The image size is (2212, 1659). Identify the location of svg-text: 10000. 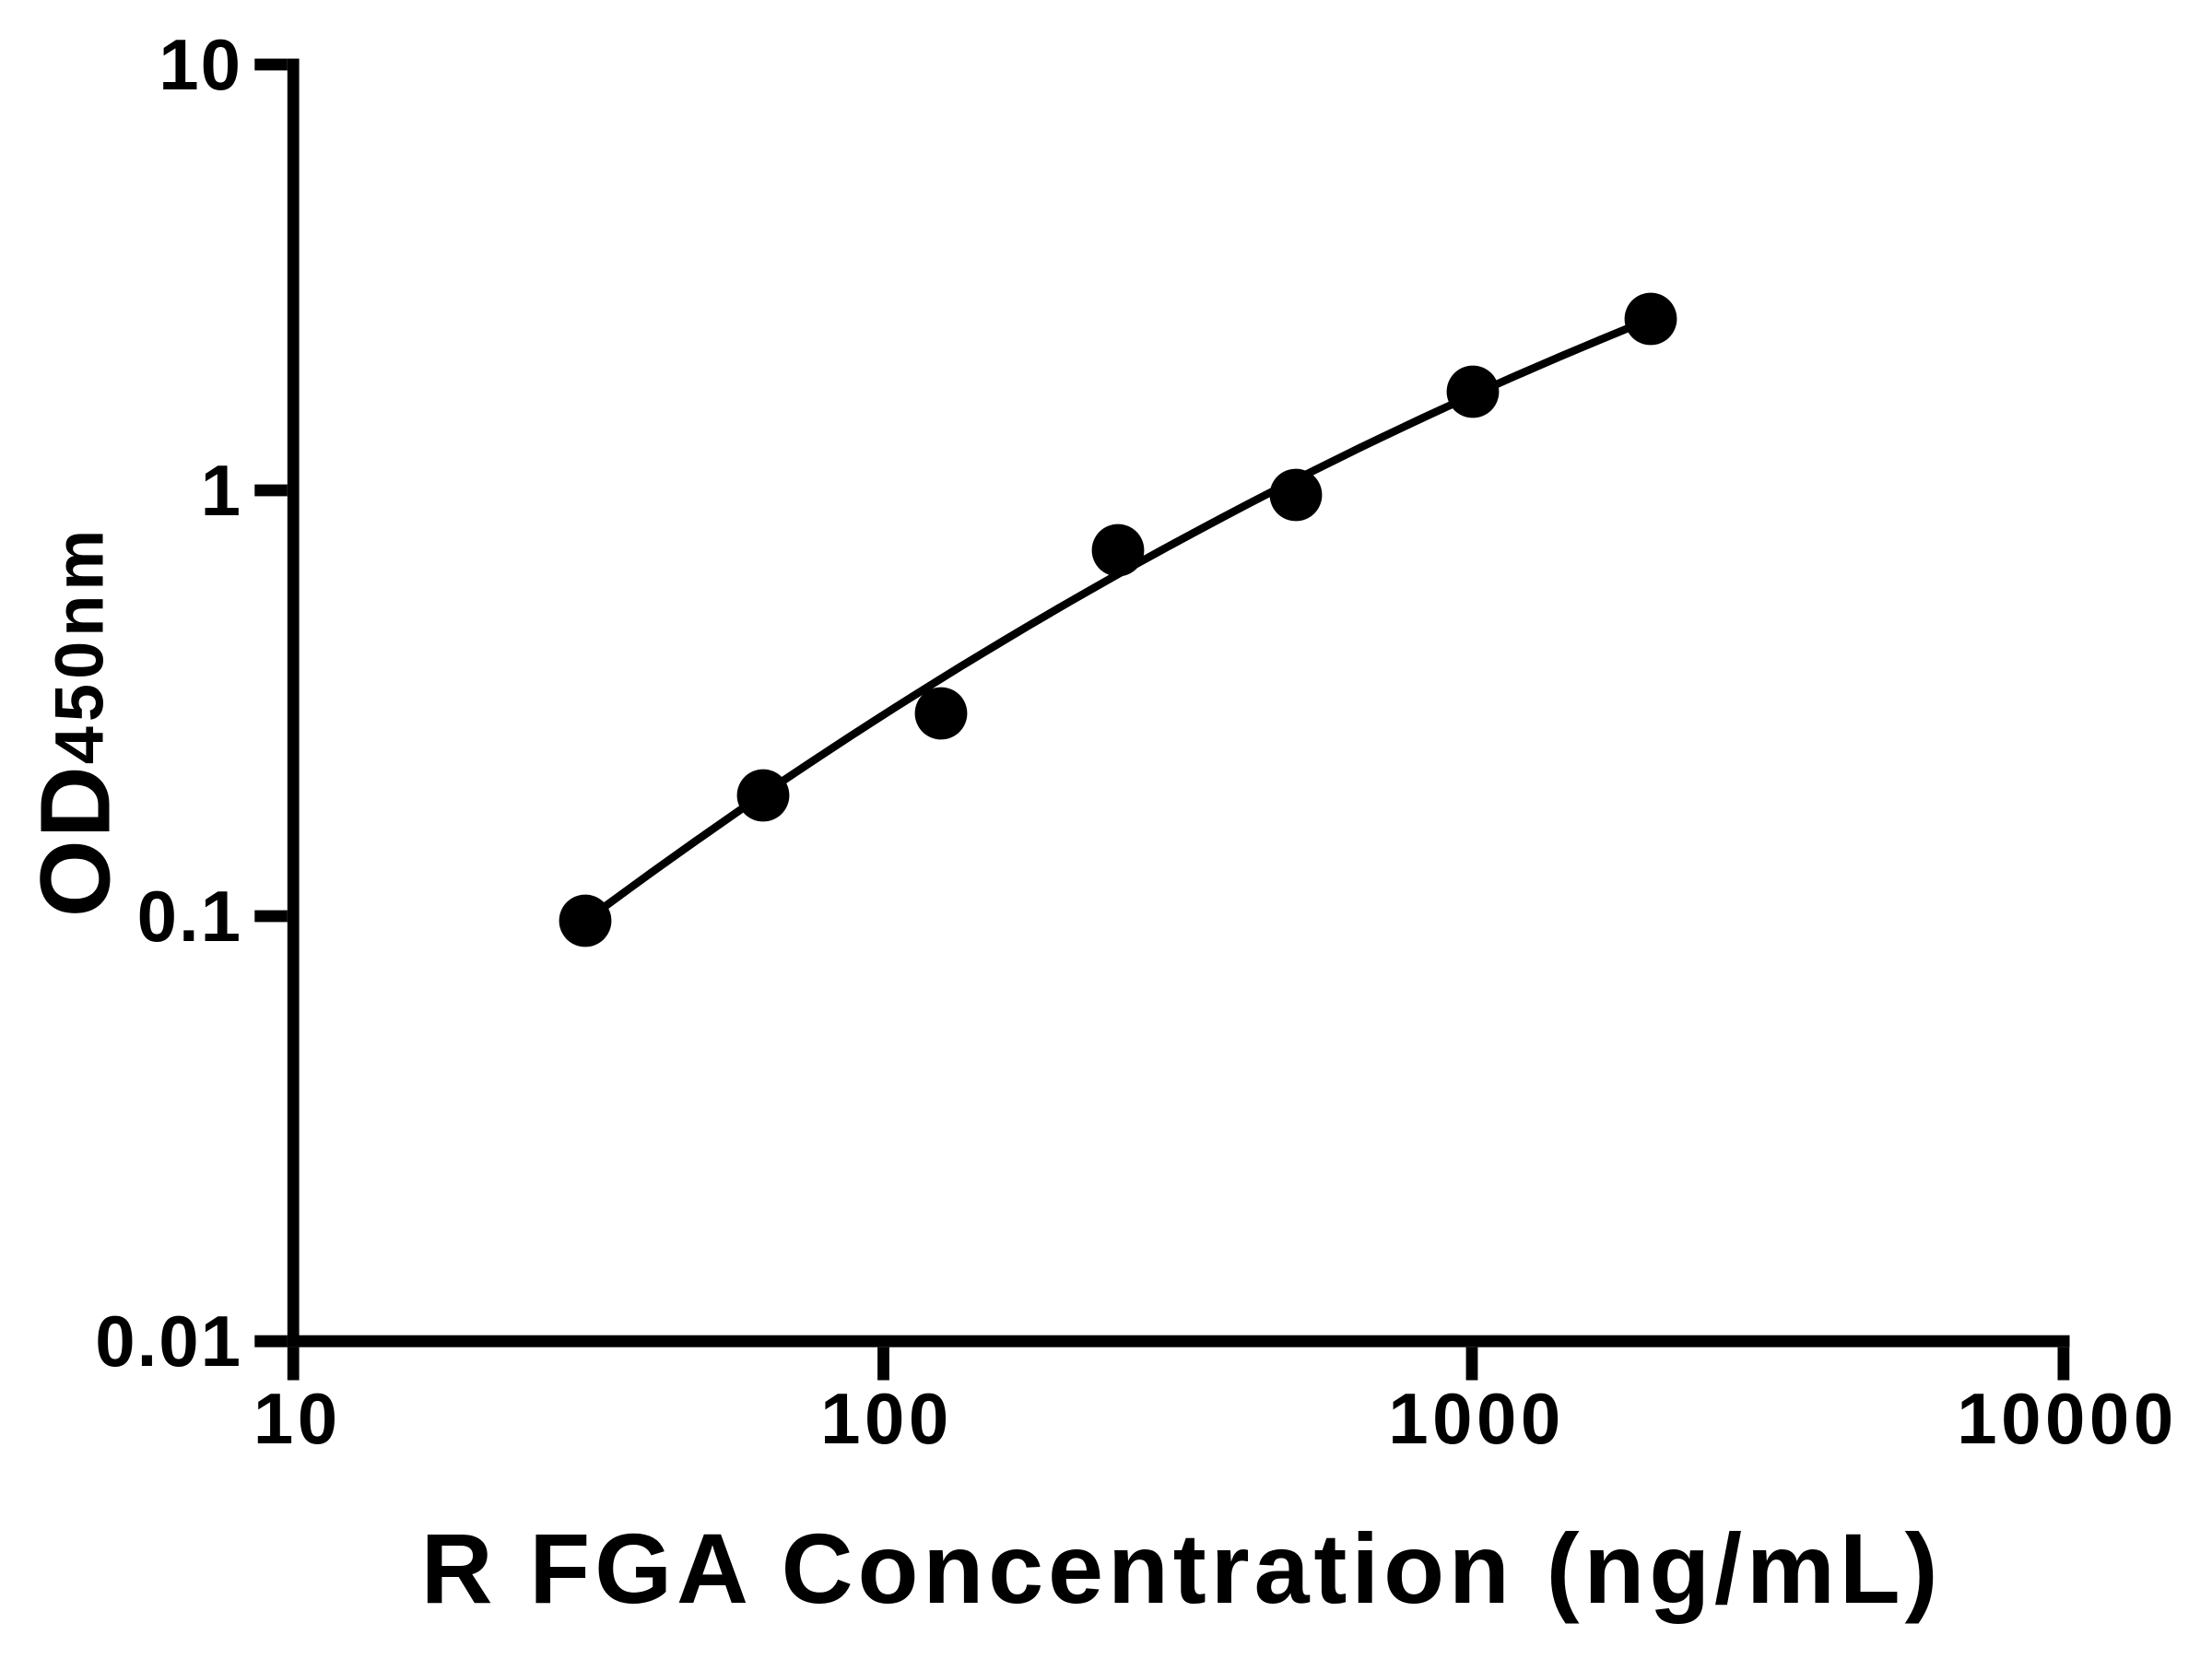
(2067, 1418).